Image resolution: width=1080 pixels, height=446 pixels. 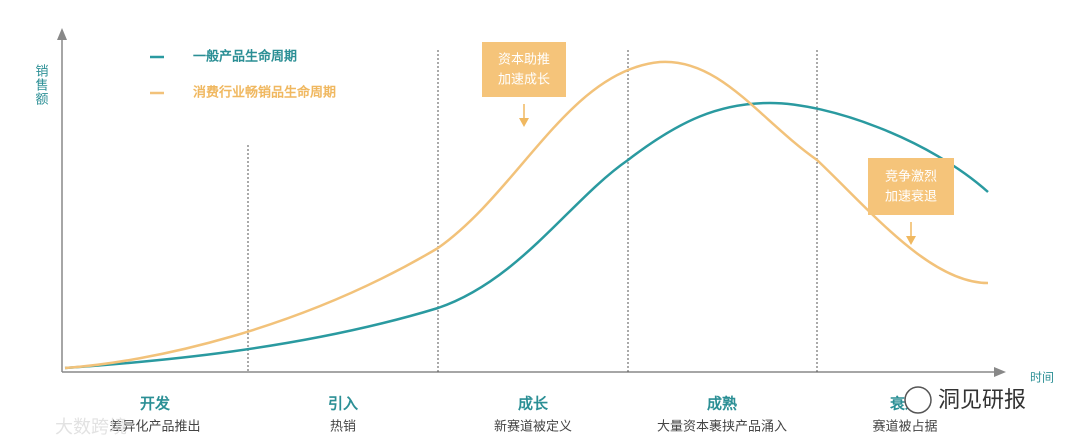 I want to click on watermark-icon, so click(x=918, y=400).